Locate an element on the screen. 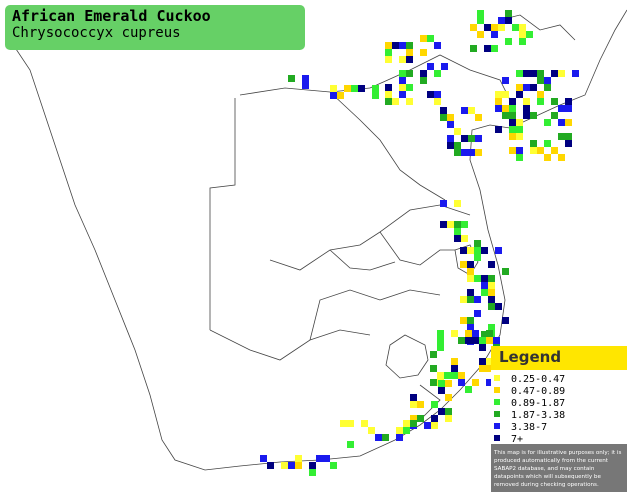 The image size is (627, 494). legend-entry-label: 3.38-7 is located at coordinates (529, 427).